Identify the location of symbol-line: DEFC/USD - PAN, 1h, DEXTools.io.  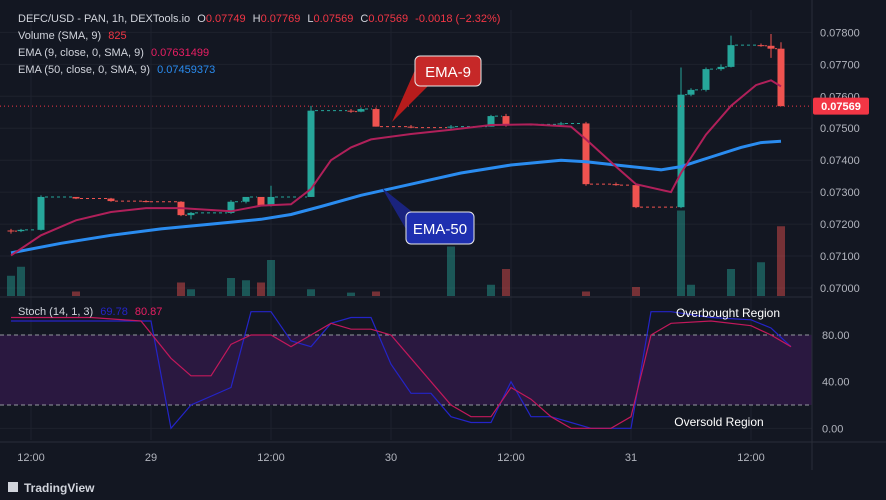
(104, 19).